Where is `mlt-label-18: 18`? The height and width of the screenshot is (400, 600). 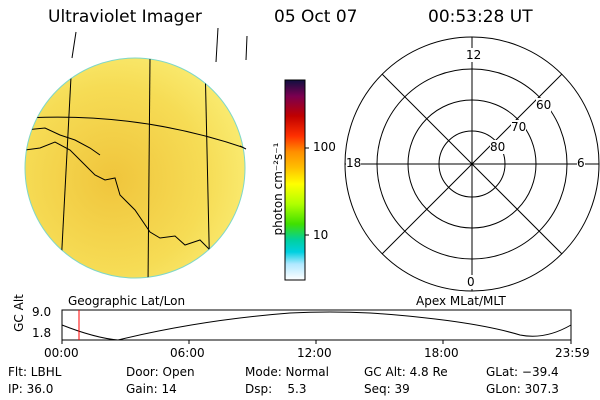 mlt-label-18: 18 is located at coordinates (354, 163).